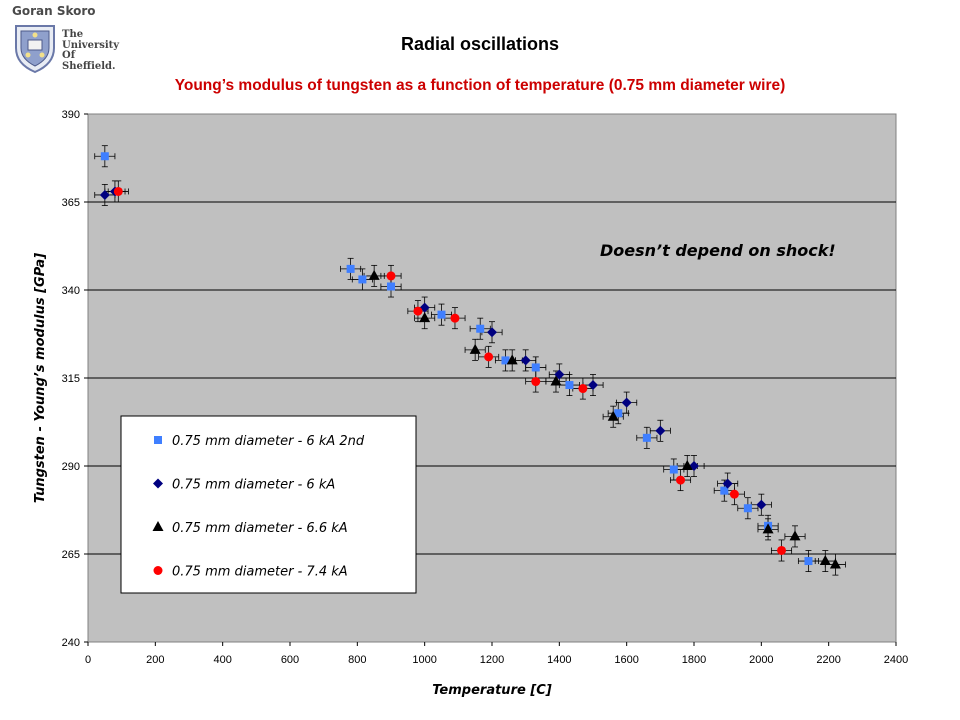  Describe the element at coordinates (71, 291) in the screenshot. I see `y-tick-label: 340` at that location.